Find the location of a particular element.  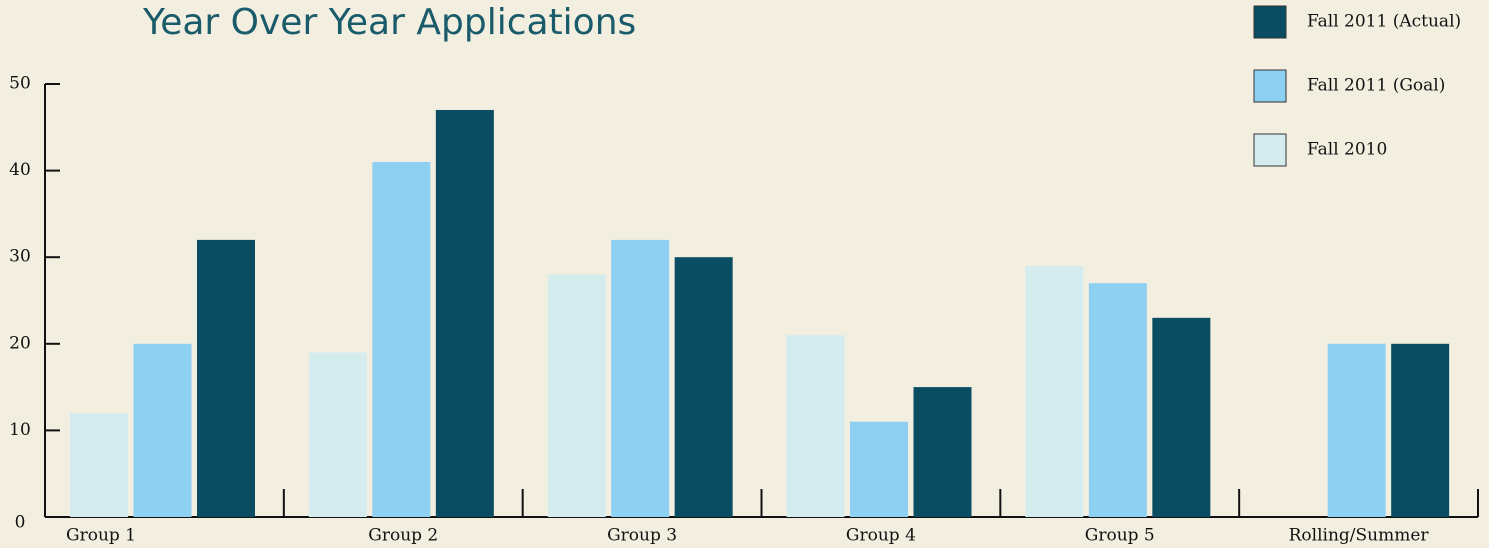

legend-label: Fall 2011 (Actual) is located at coordinates (1384, 22).